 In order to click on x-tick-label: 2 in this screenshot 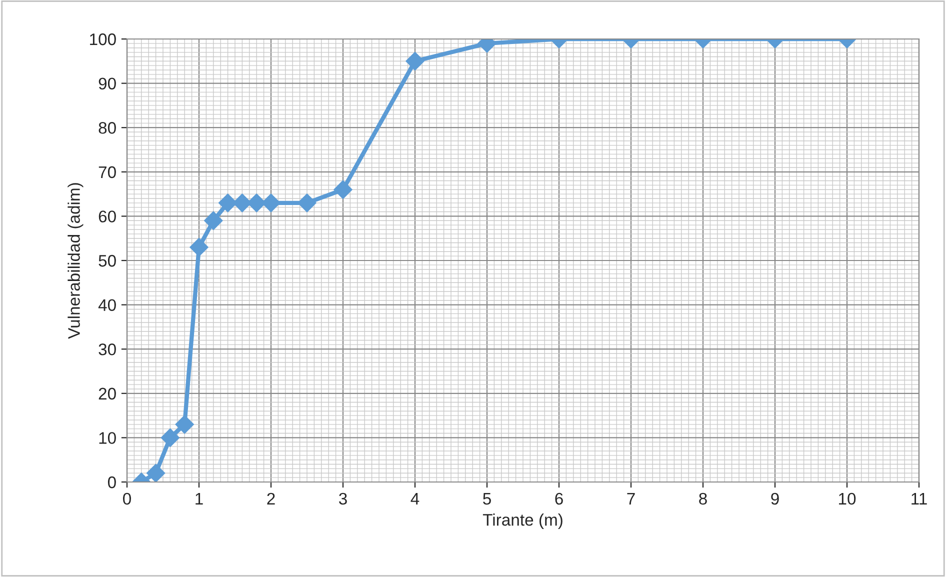, I will do `click(271, 498)`.